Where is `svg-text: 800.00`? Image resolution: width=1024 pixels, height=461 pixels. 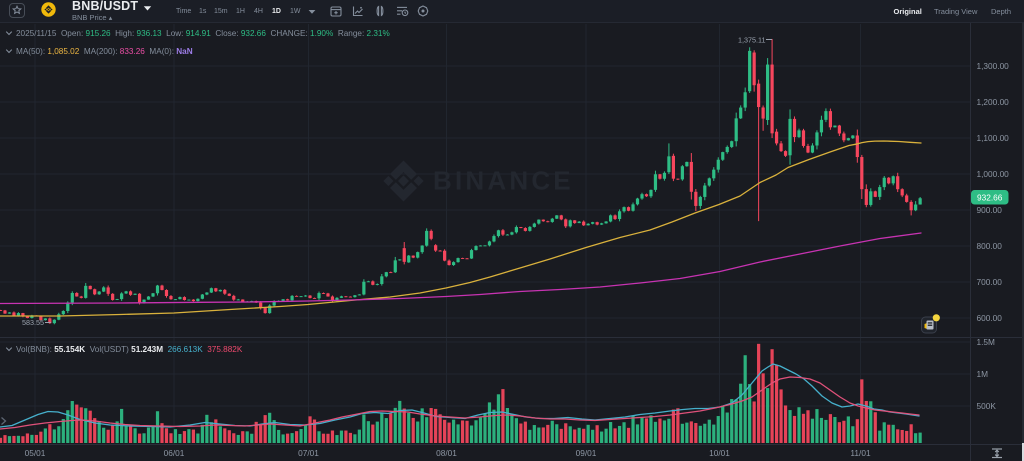 svg-text: 800.00 is located at coordinates (990, 246).